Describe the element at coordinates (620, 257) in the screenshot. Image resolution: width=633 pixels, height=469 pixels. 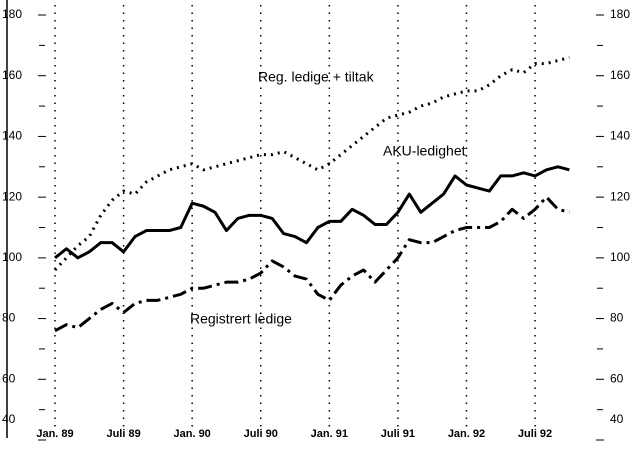
I see `y2-tick-label: 100` at that location.